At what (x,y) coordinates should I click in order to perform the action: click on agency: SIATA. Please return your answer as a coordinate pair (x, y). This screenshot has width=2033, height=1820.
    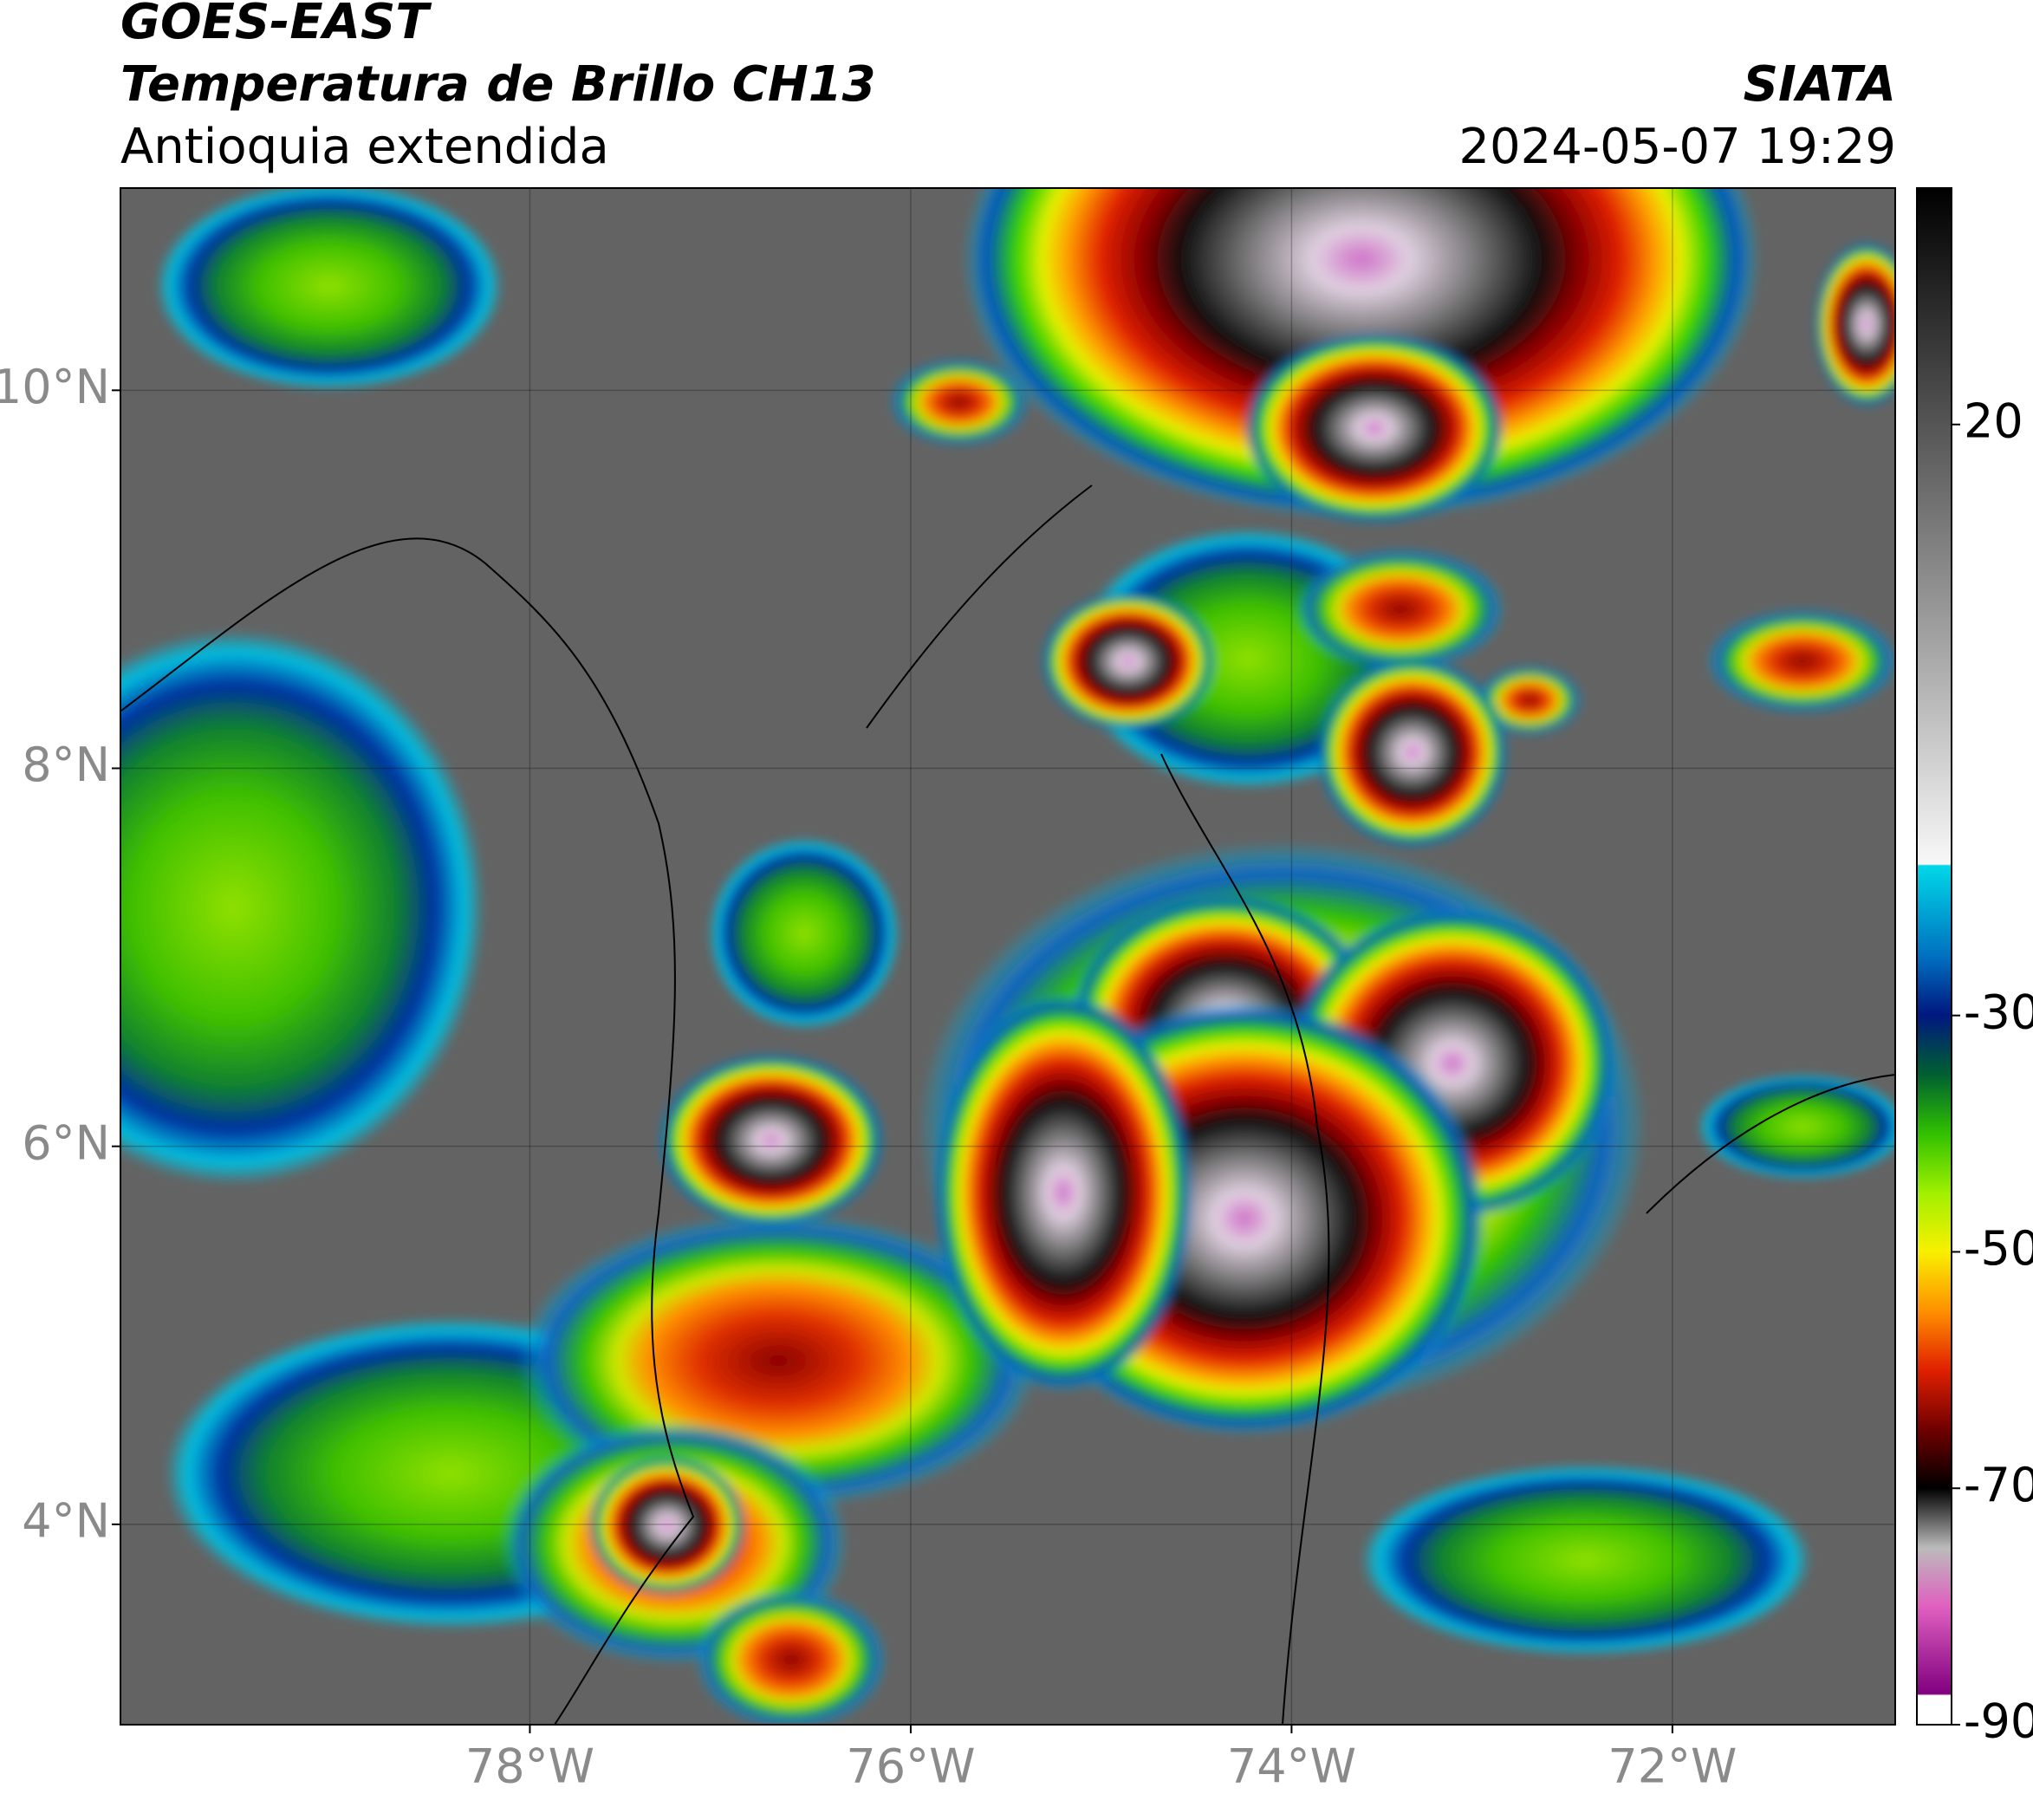
    Looking at the image, I should click on (1820, 84).